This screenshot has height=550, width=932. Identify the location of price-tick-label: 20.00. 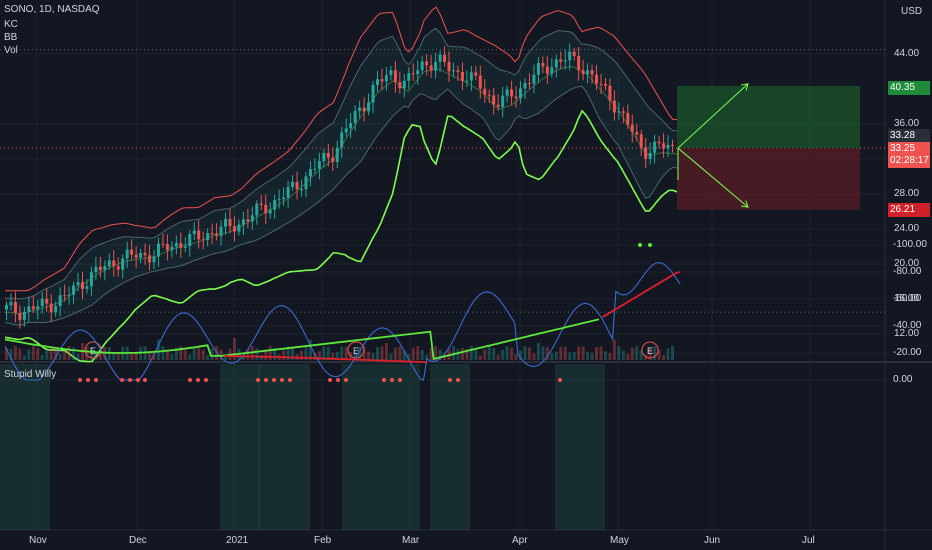
(907, 263).